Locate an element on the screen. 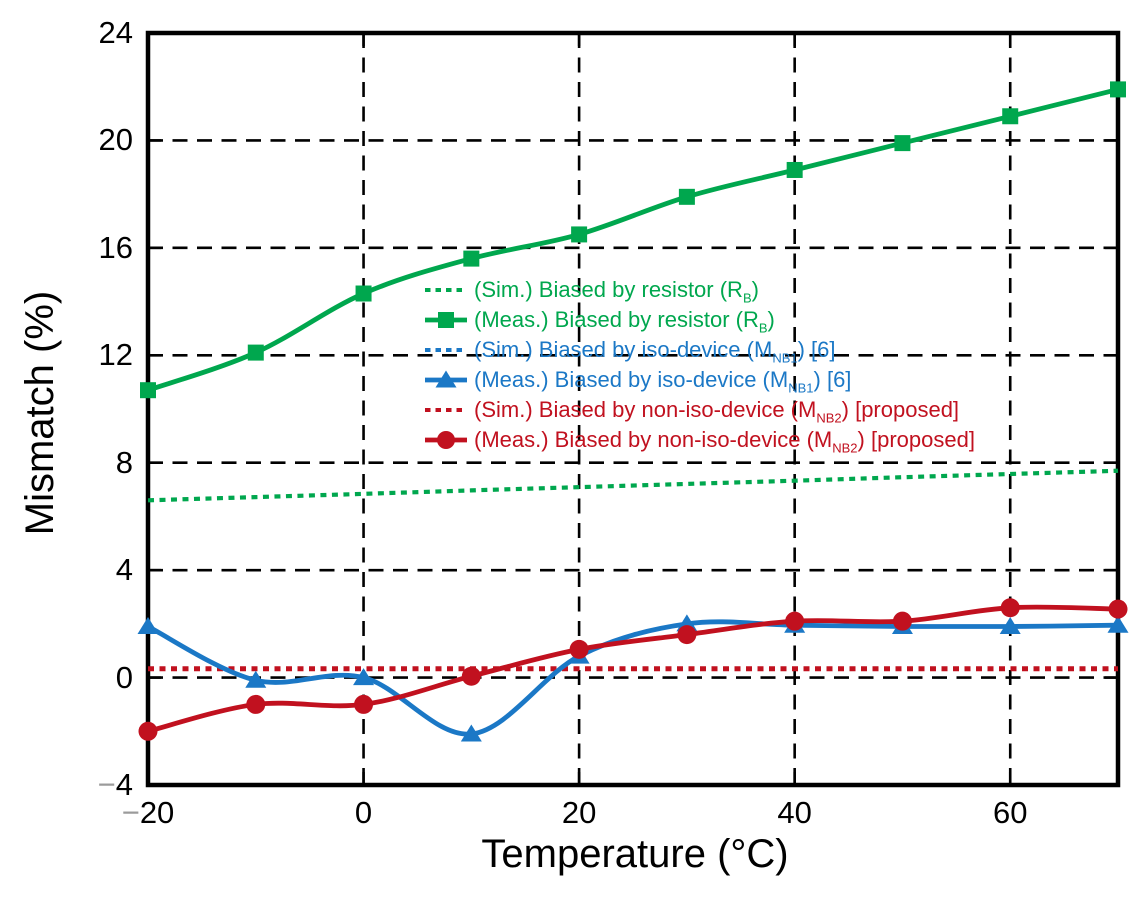  legend-label: (Sim.) Biased by iso-device (MNB1) [6] is located at coordinates (655, 351).